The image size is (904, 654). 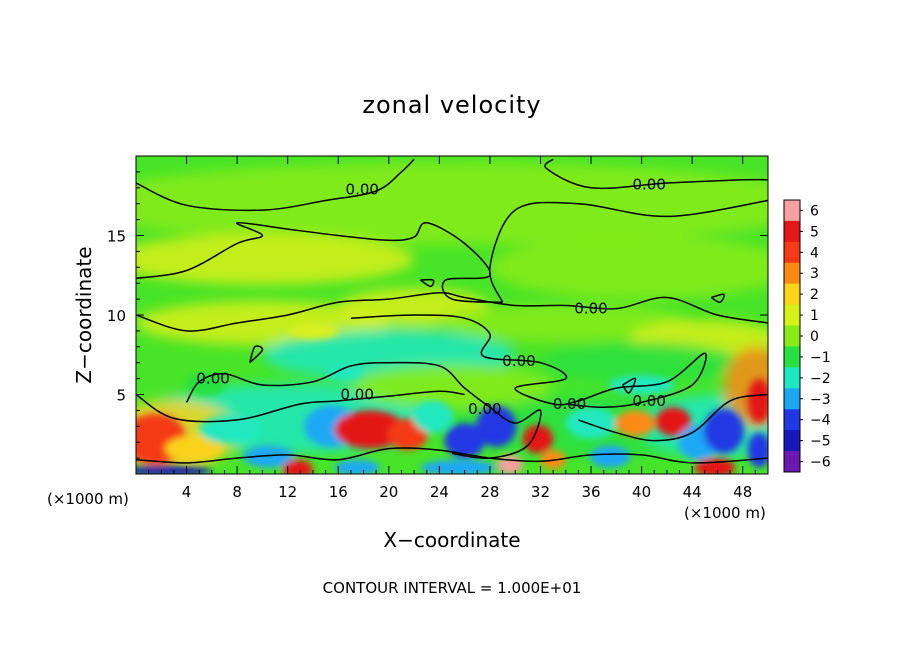 What do you see at coordinates (725, 513) in the screenshot?
I see `x-unit-right: (×1000 m)` at bounding box center [725, 513].